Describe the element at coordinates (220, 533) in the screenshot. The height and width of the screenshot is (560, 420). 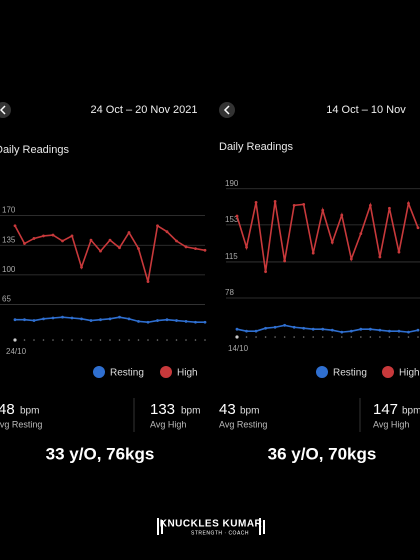
I see `brand-tagline: STRENGTH · COACH` at that location.